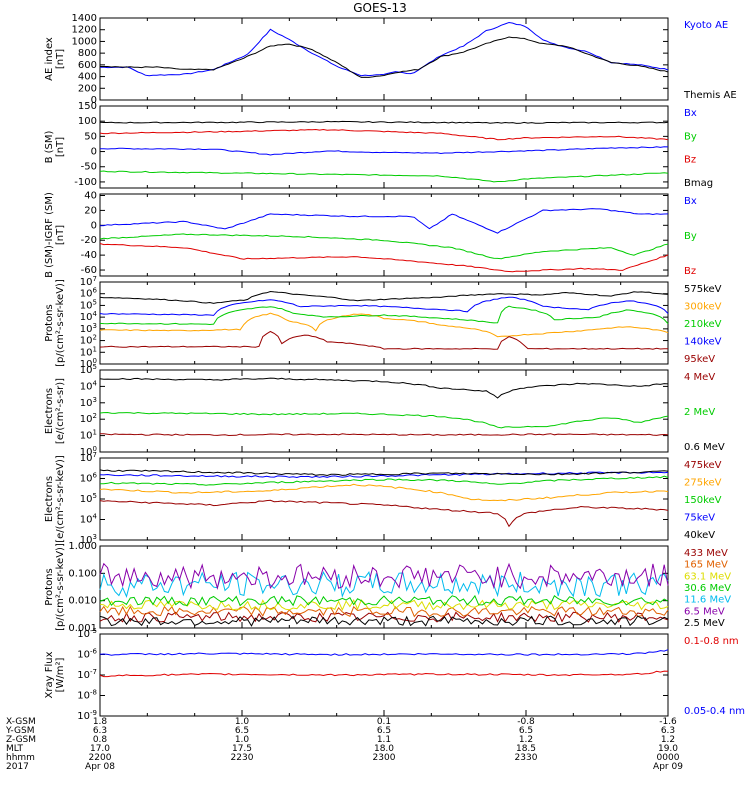 The image size is (750, 800). Describe the element at coordinates (699, 359) in the screenshot. I see `legend-label: 95keV` at that location.